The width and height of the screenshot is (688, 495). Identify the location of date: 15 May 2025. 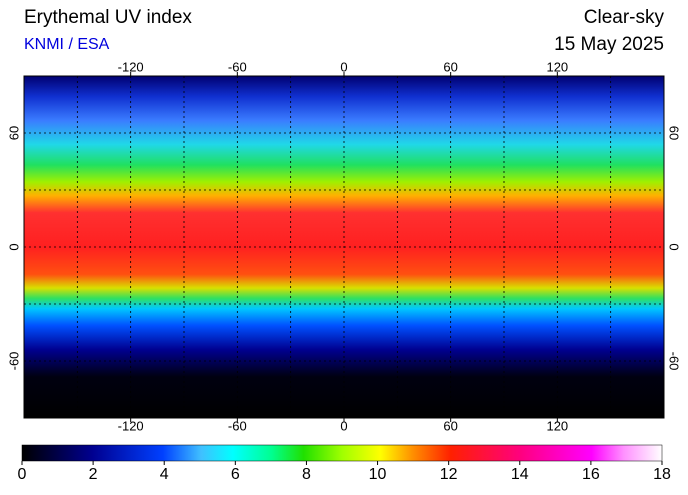
(609, 44).